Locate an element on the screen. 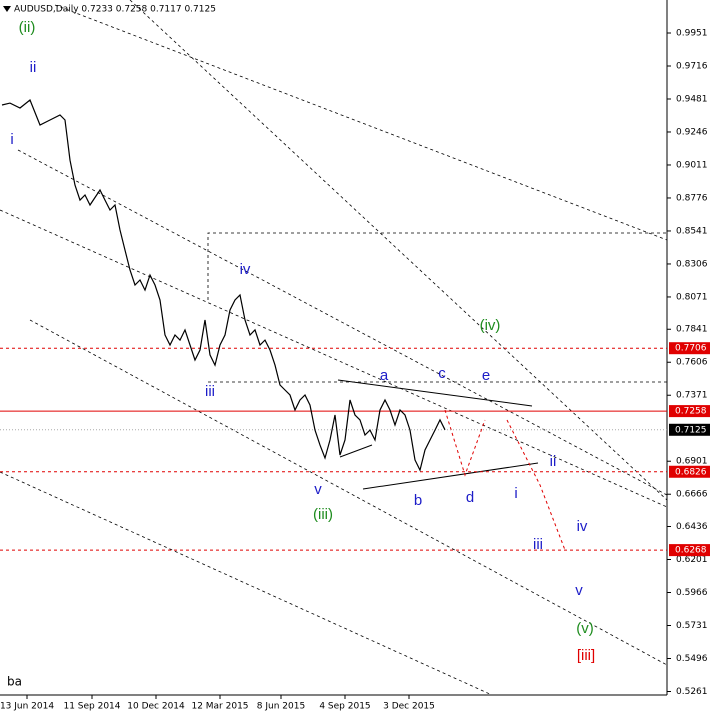  level-label: 0.7706 is located at coordinates (691, 349).